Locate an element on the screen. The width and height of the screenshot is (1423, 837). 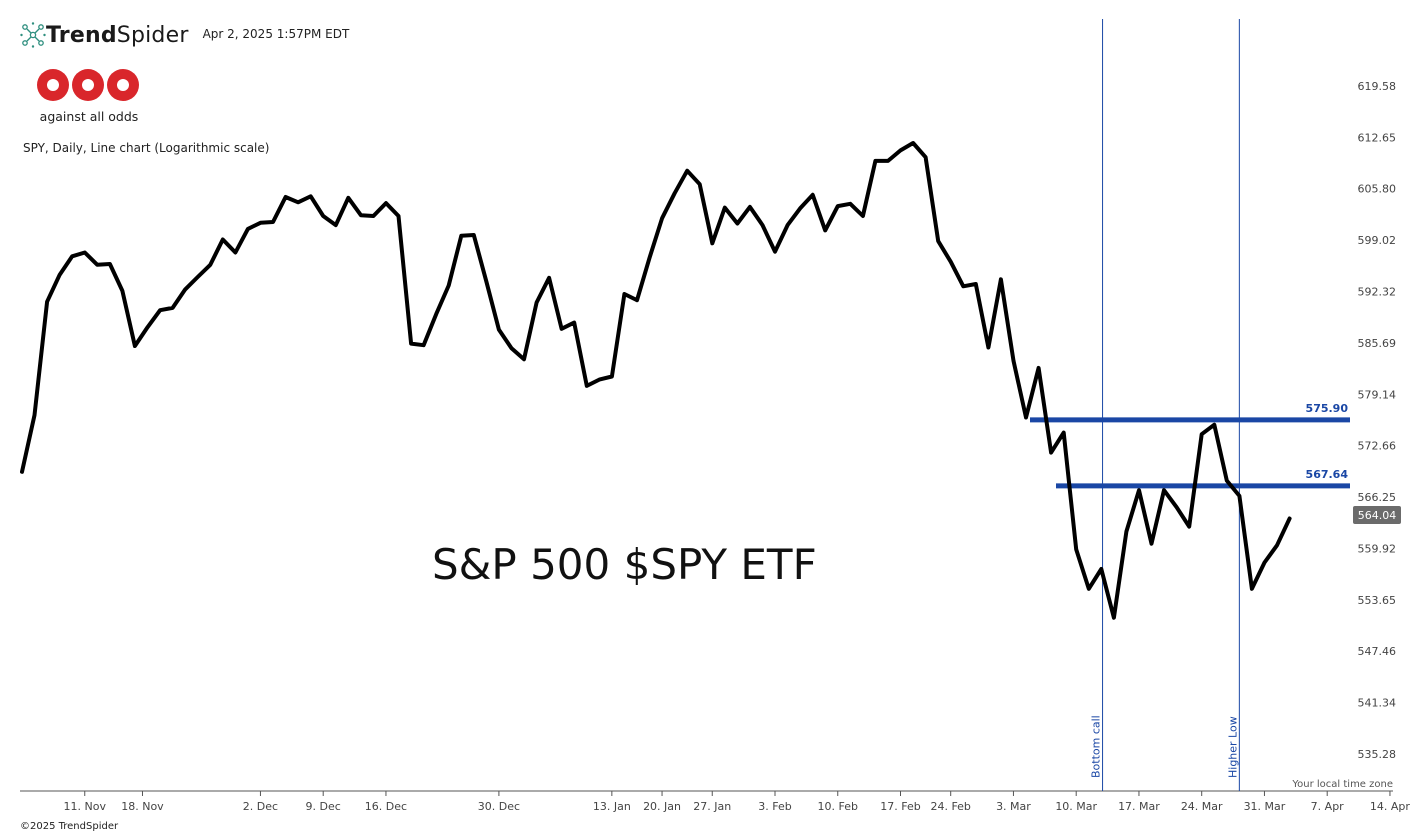
x-tick-label: 16. Dec is located at coordinates (386, 806).